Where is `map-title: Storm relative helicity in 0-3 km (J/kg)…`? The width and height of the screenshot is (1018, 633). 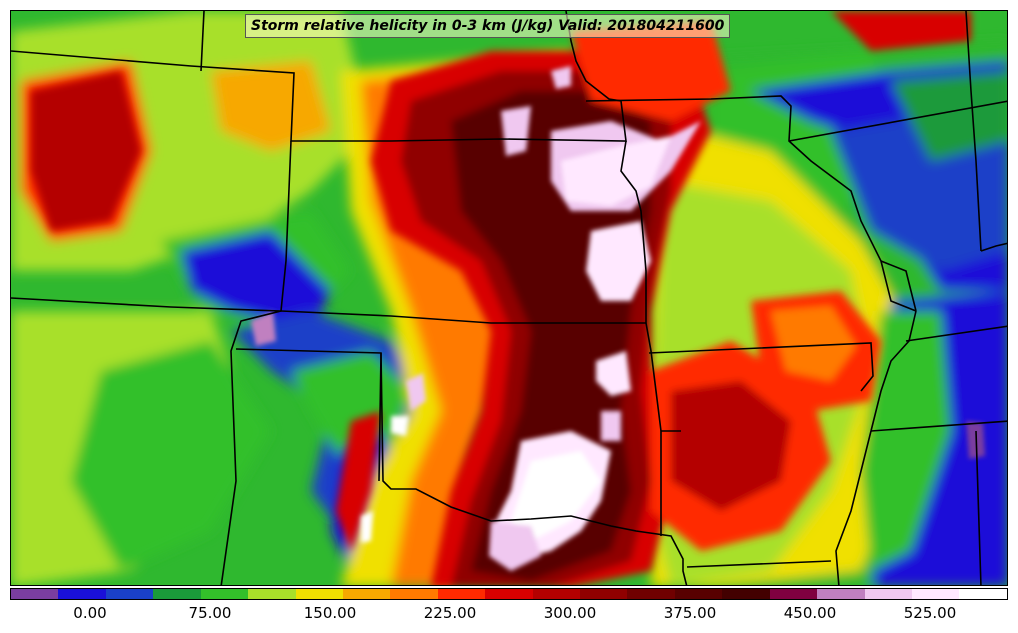
map-title: Storm relative helicity in 0-3 km (J/kg)… is located at coordinates (488, 26).